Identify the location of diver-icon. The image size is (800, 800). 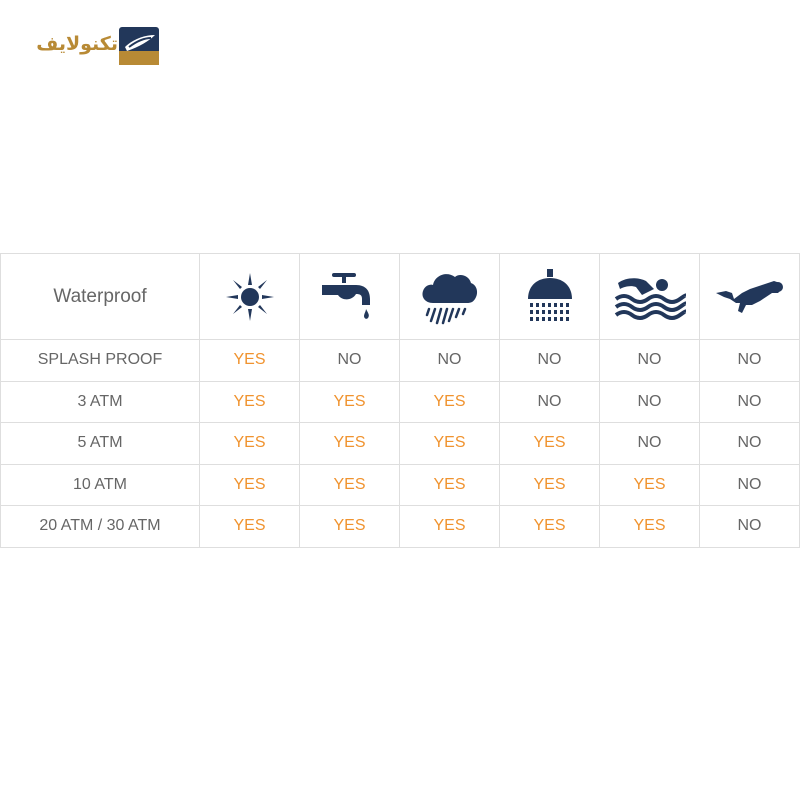
(749, 296).